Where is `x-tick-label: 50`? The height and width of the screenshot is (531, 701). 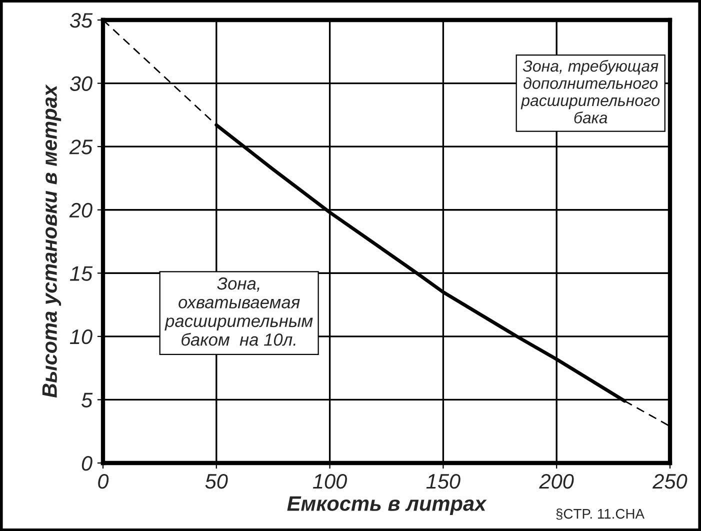
x-tick-label: 50 is located at coordinates (216, 481).